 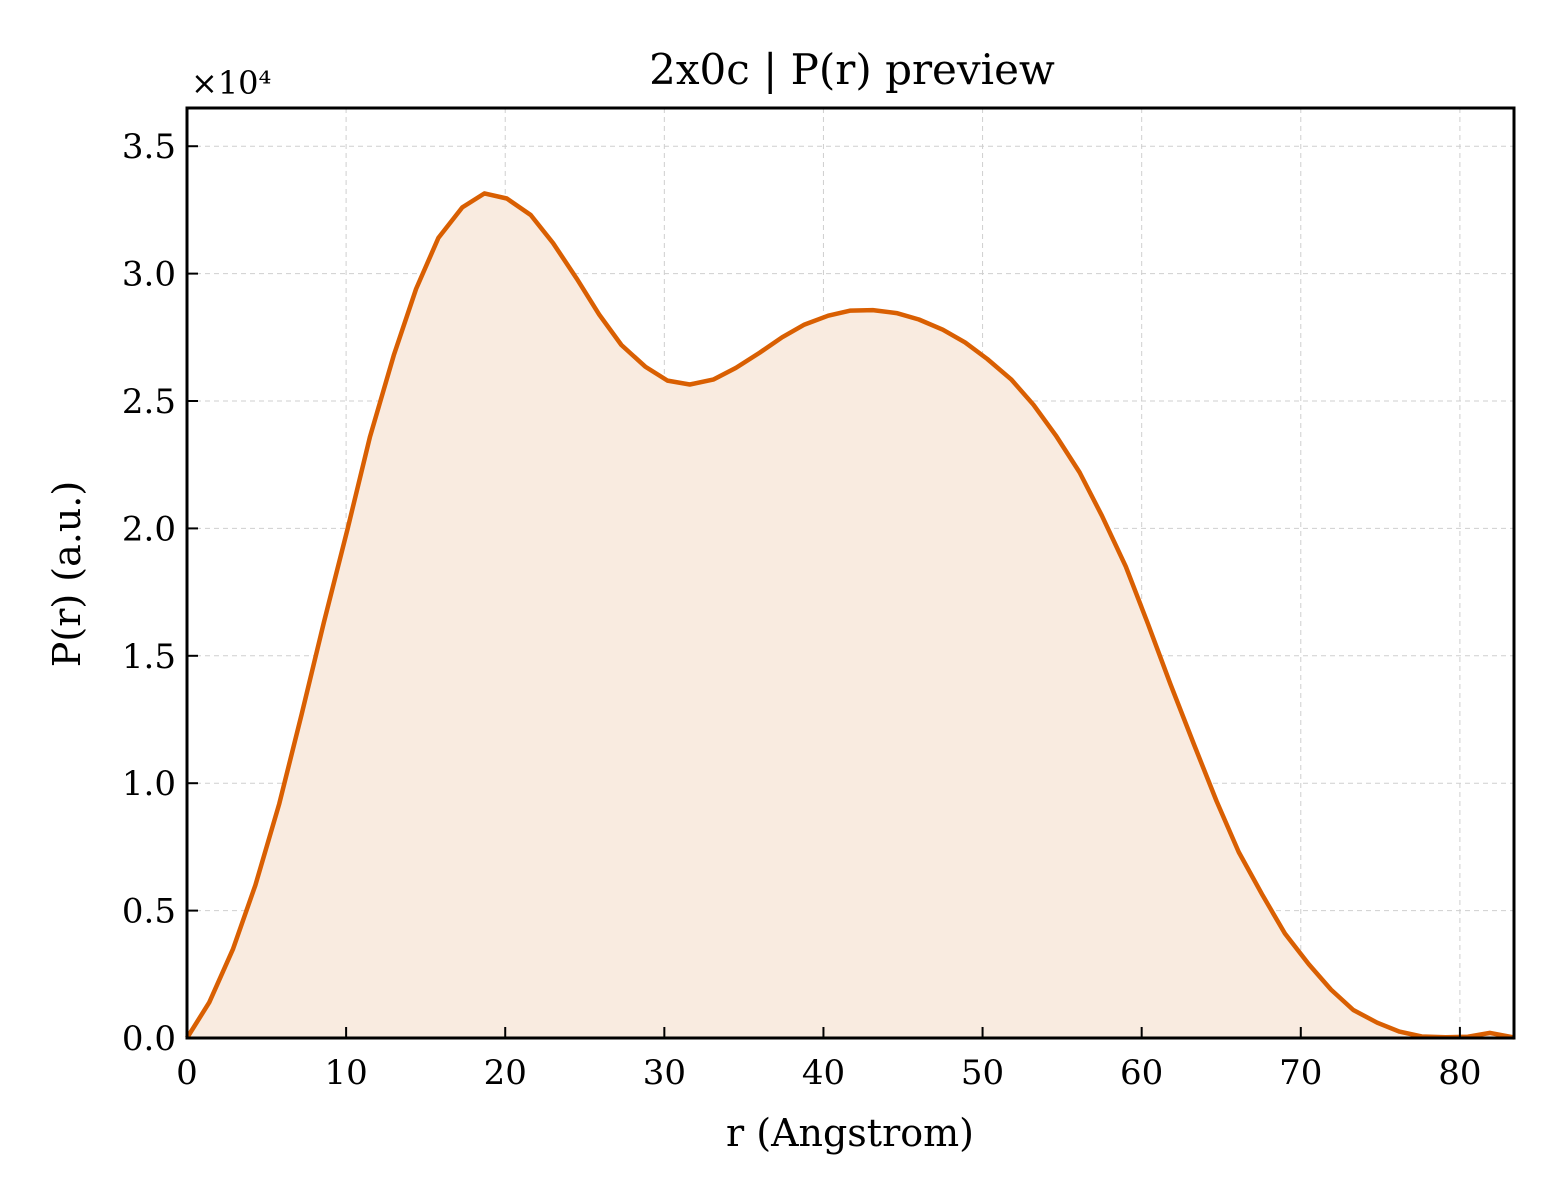 What do you see at coordinates (823, 1073) in the screenshot?
I see `x-tick-label: 40` at bounding box center [823, 1073].